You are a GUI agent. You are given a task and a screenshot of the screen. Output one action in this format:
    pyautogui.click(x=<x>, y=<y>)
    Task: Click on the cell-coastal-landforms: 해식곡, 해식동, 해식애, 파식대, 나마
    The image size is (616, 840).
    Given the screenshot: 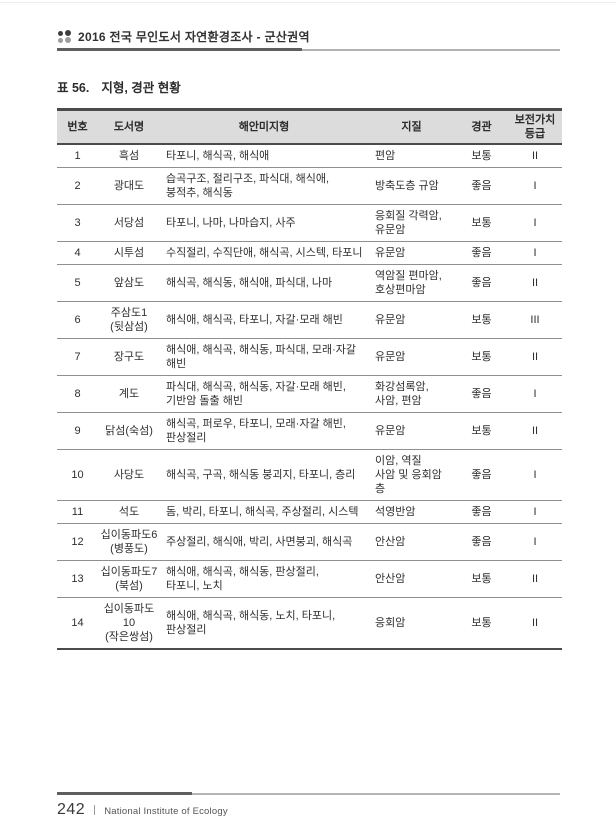 What is the action you would take?
    pyautogui.click(x=264, y=283)
    